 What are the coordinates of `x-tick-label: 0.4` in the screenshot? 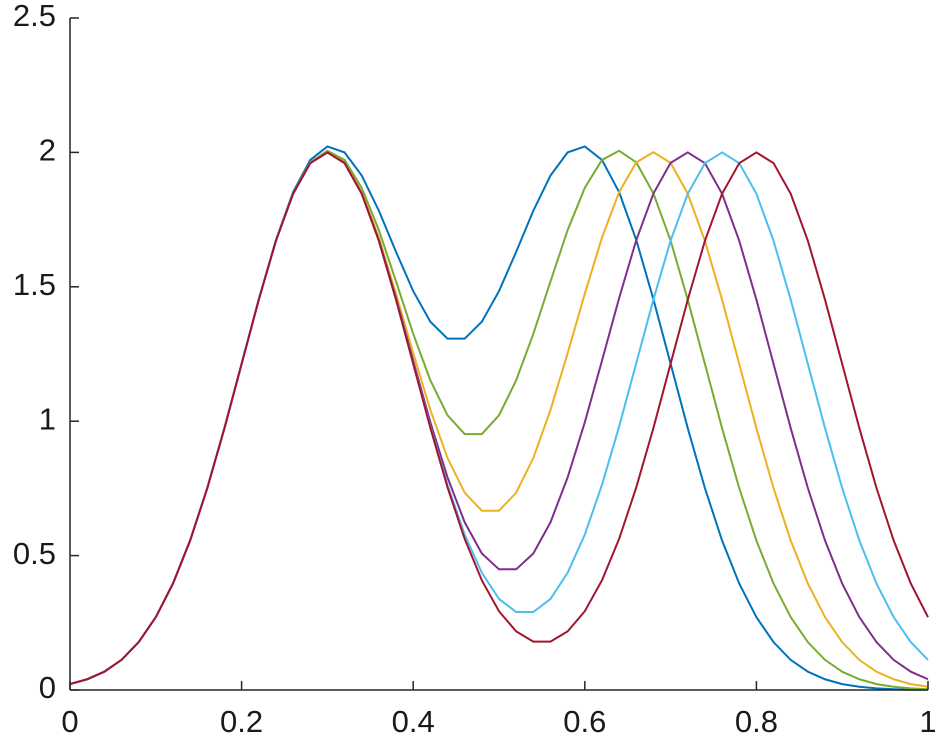 It's located at (413, 721).